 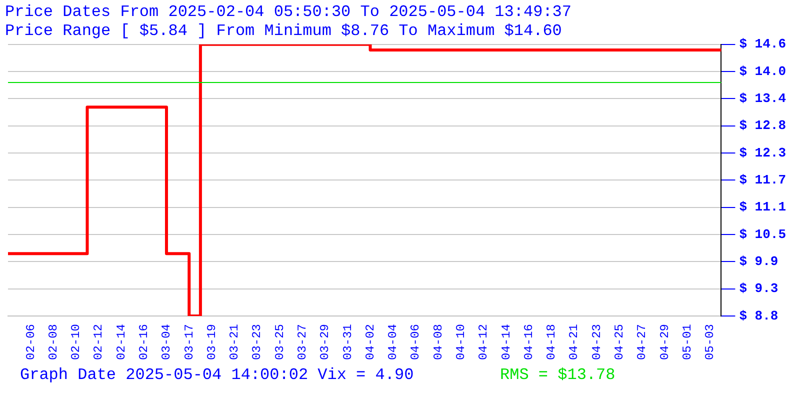 What do you see at coordinates (758, 261) in the screenshot?
I see `y-tick-label: $ 9.9` at bounding box center [758, 261].